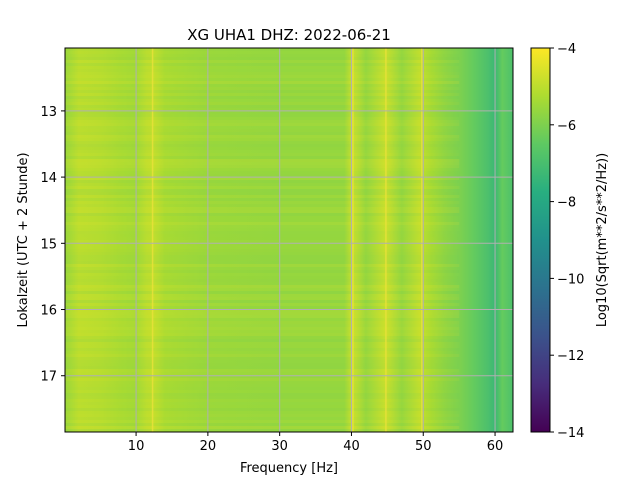 Image resolution: width=640 pixels, height=484 pixels. Describe the element at coordinates (279, 446) in the screenshot. I see `x-tick-label: 30` at that location.